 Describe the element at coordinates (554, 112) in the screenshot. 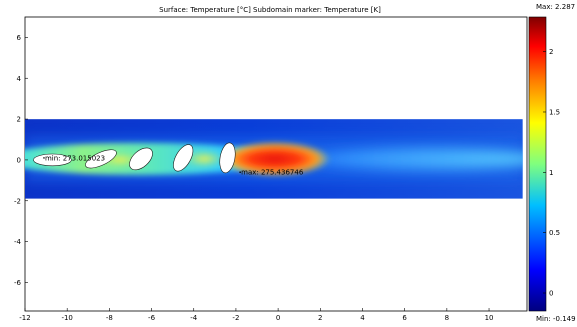

I see `colorbar-tick-label: 1.5` at that location.